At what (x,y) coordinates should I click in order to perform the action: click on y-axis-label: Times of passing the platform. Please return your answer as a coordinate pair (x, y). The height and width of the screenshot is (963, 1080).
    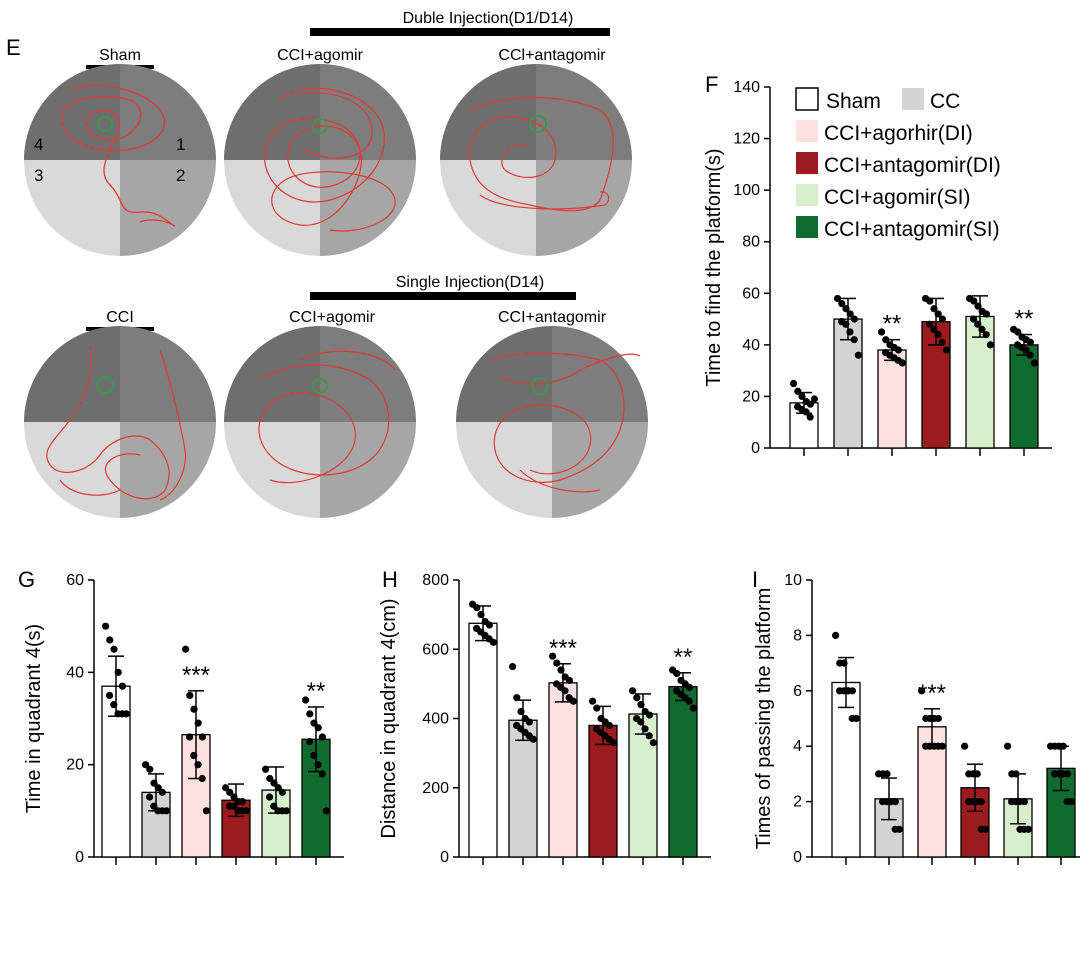
    Looking at the image, I should click on (764, 719).